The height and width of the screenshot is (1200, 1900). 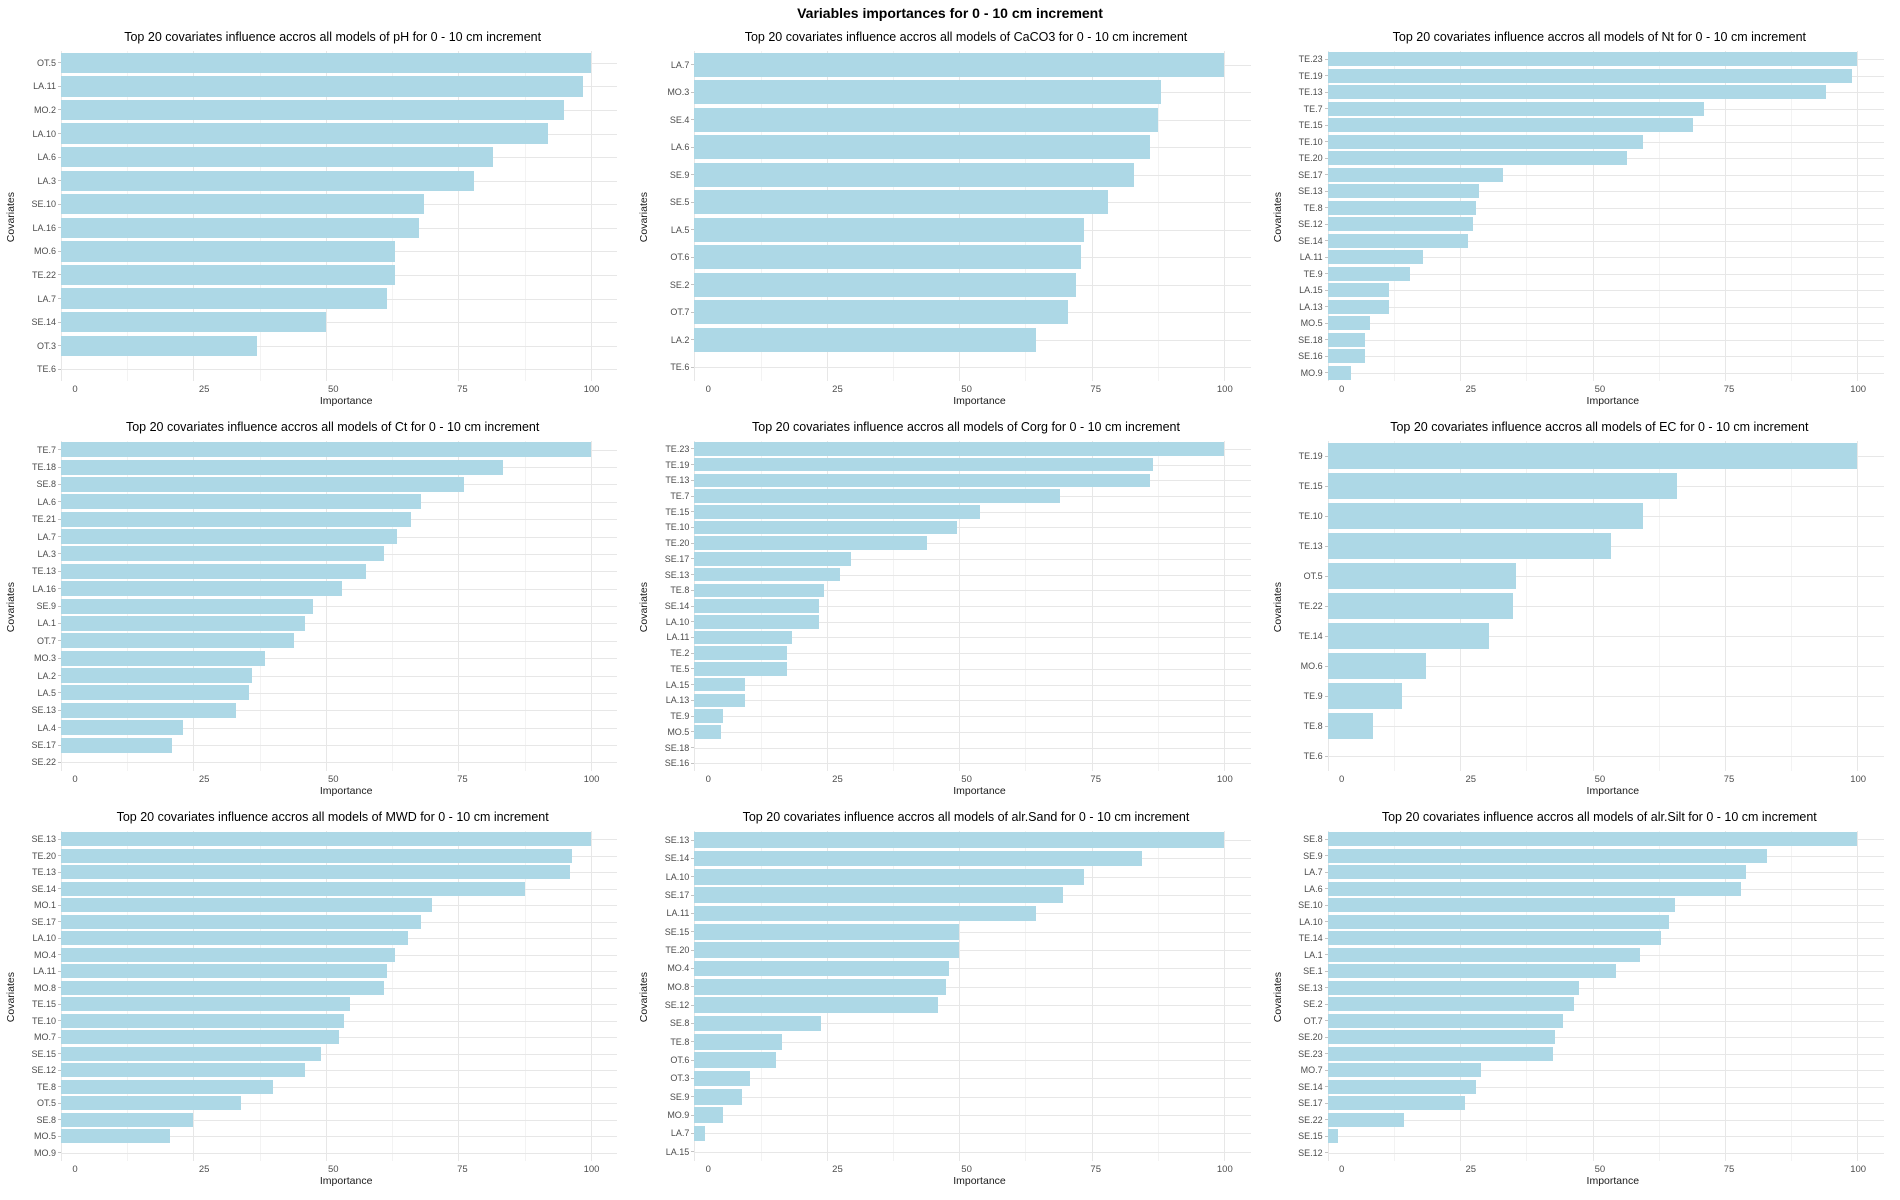 What do you see at coordinates (978, 1168) in the screenshot?
I see `x-axis: 0 25 50 75 100` at bounding box center [978, 1168].